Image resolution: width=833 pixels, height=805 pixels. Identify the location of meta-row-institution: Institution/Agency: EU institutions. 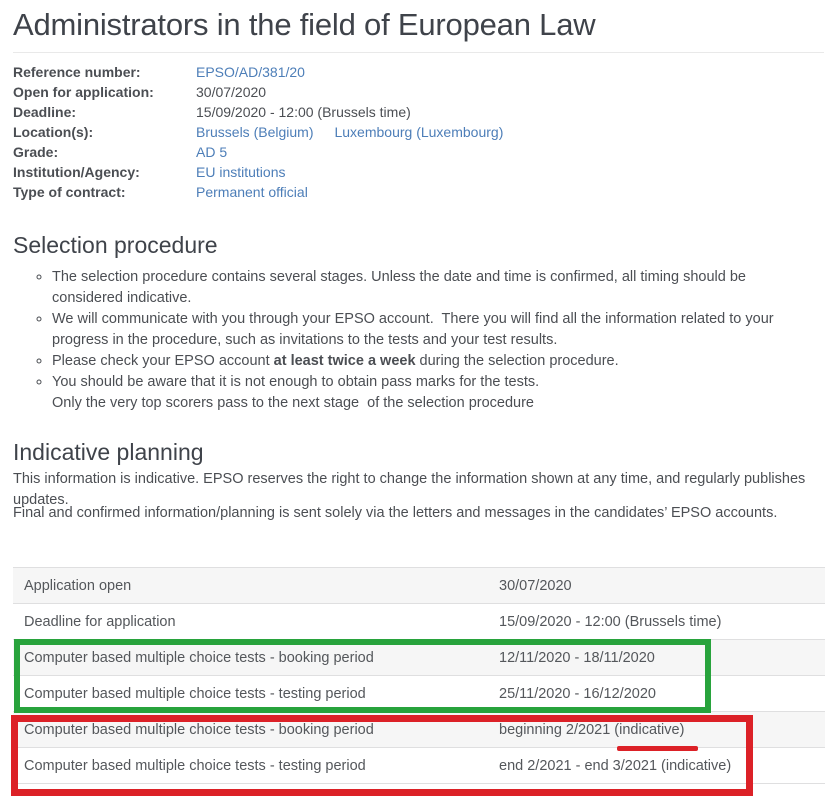
(258, 172).